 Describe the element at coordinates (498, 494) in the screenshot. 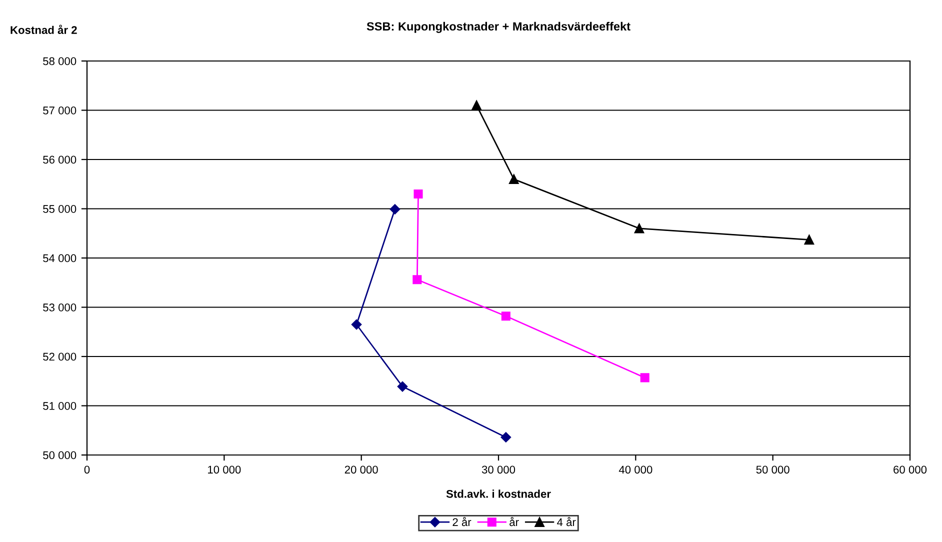

I see `x-axis-title: Std.avk. i kostnader` at that location.